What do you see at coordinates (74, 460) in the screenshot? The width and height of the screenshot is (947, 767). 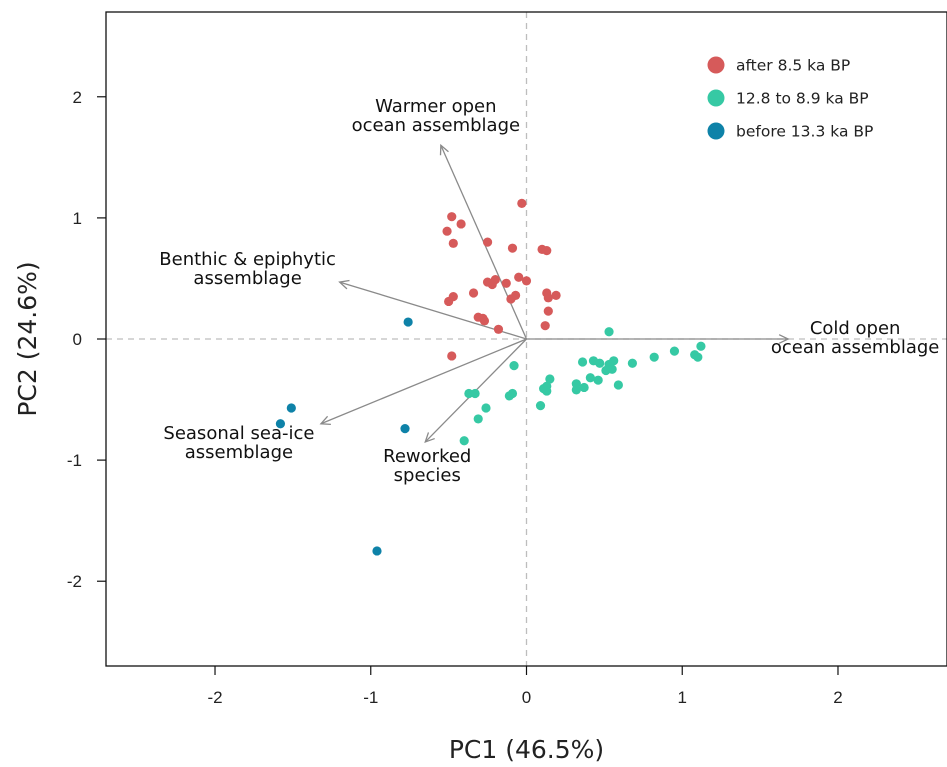 I see `y-tick-label: -1` at bounding box center [74, 460].